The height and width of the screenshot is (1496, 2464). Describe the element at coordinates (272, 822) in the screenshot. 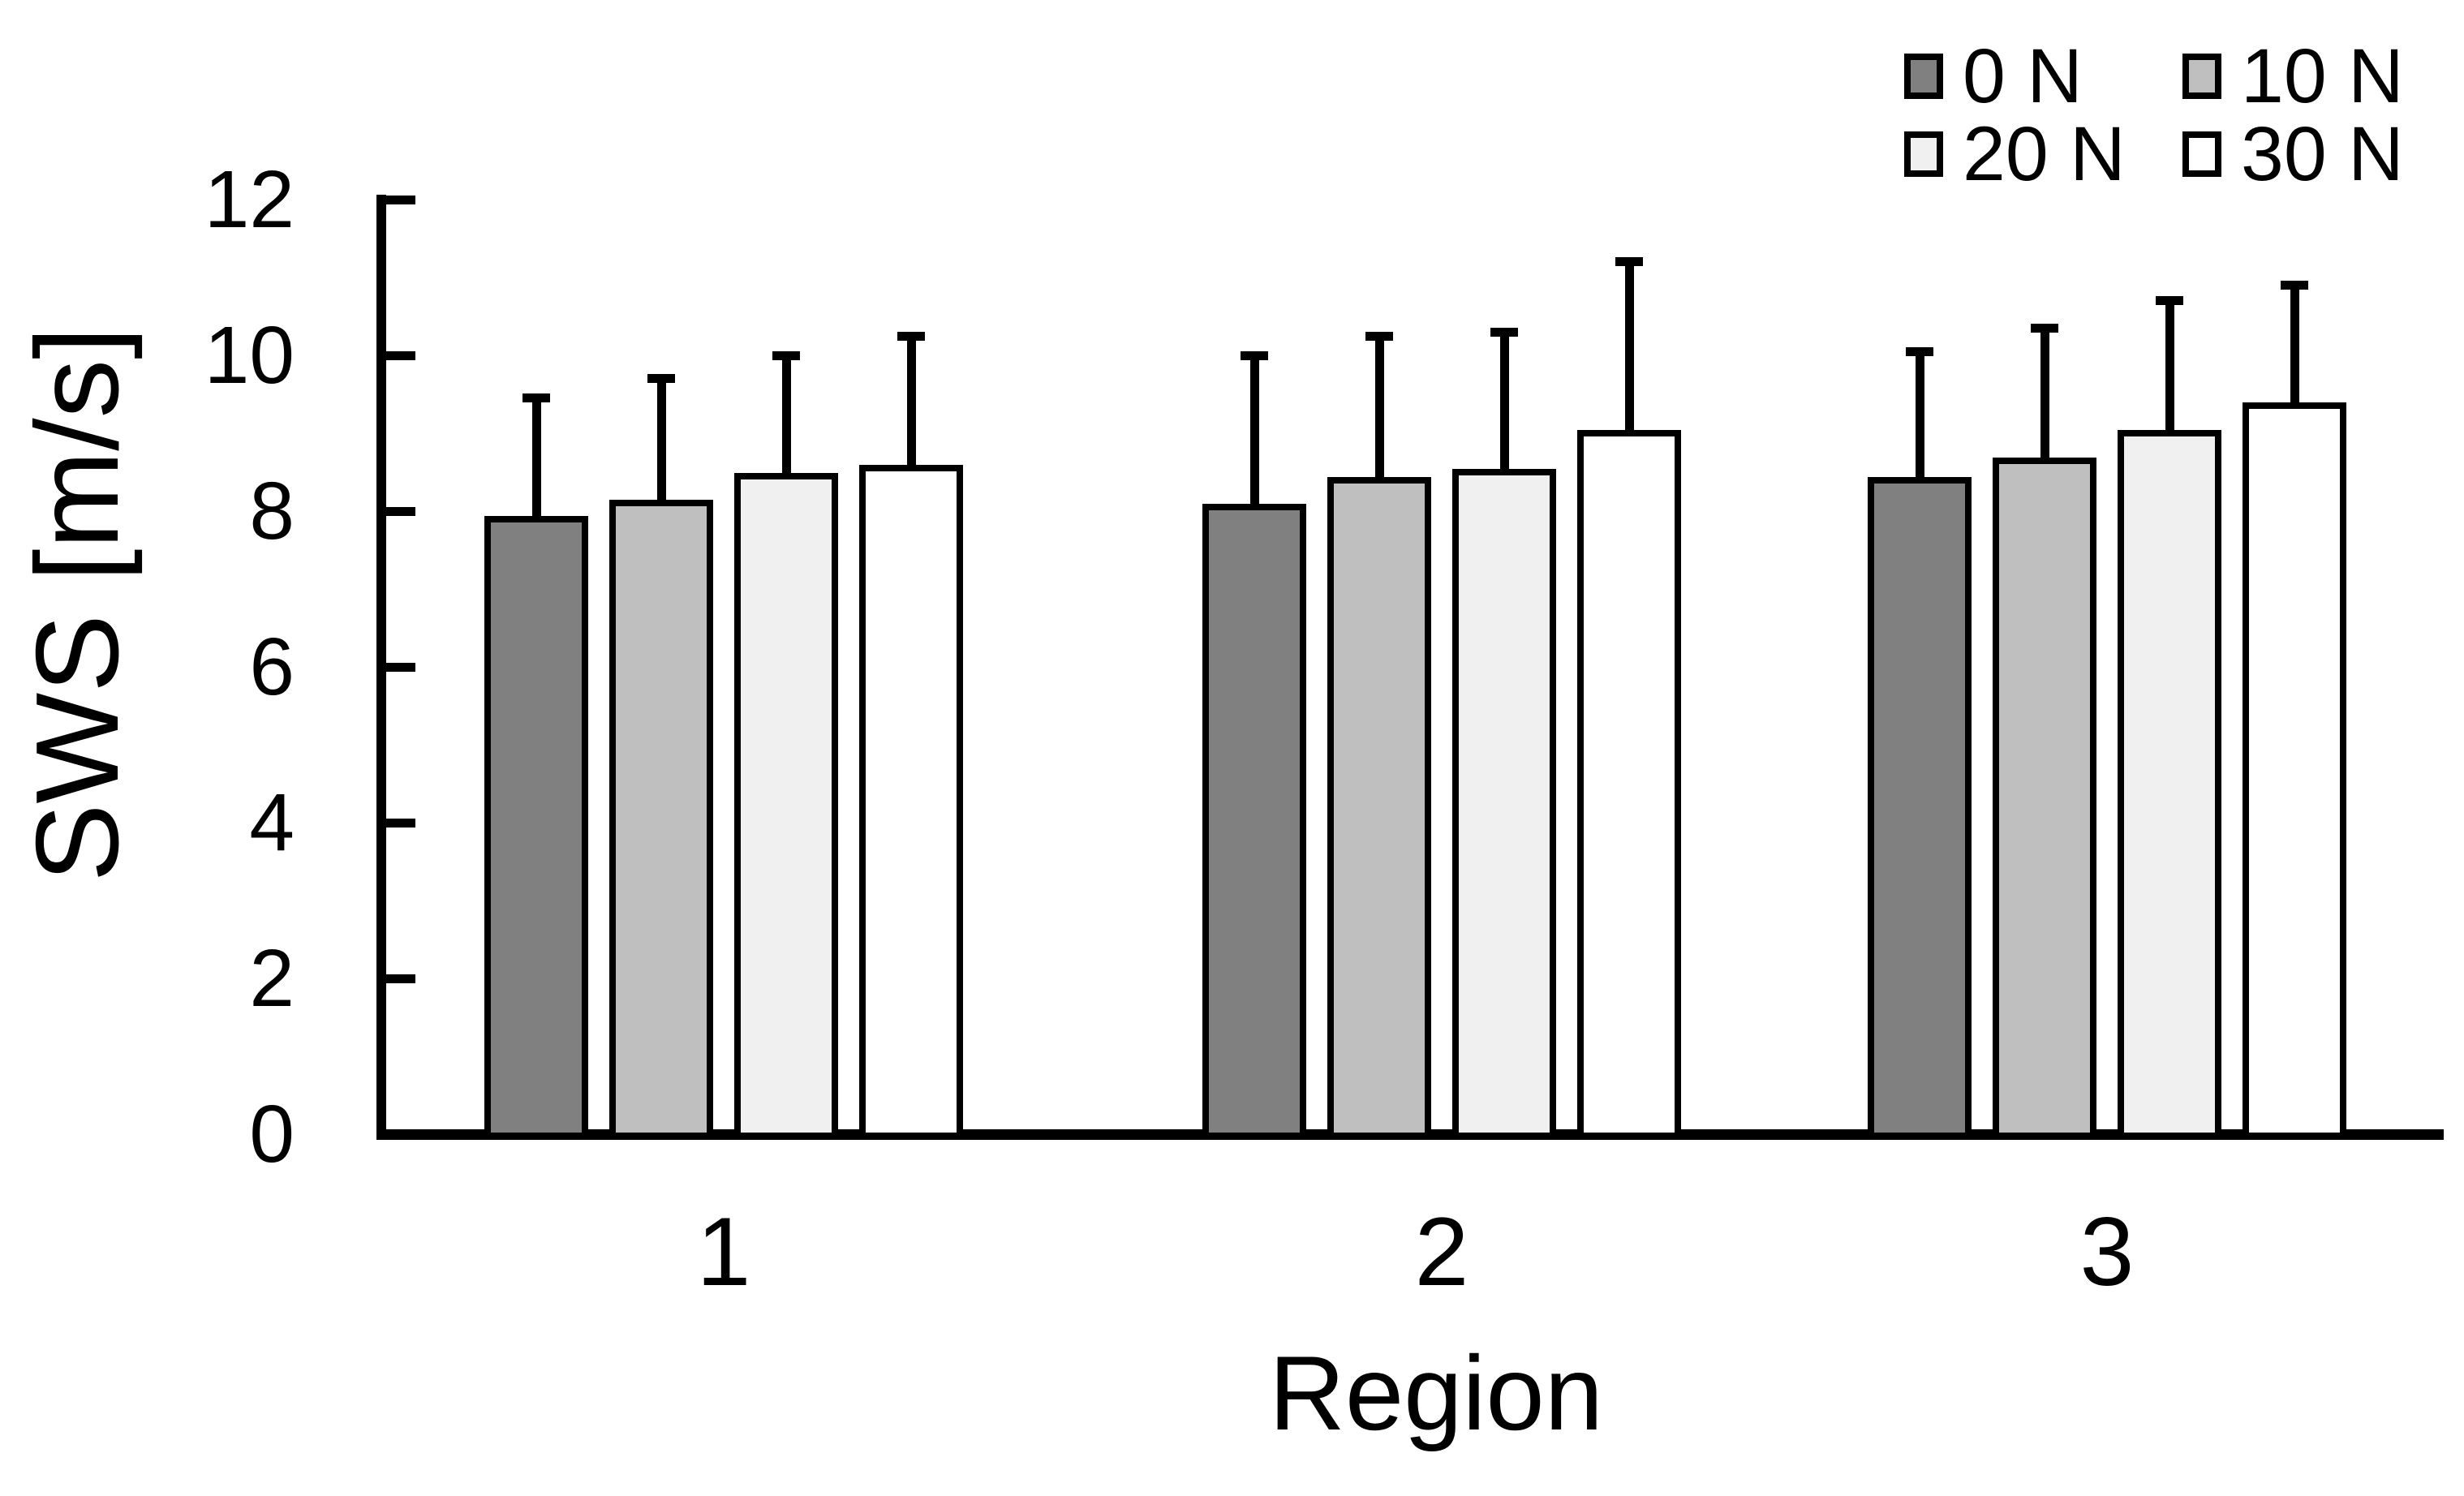

I see `y-tick-label: 4` at that location.